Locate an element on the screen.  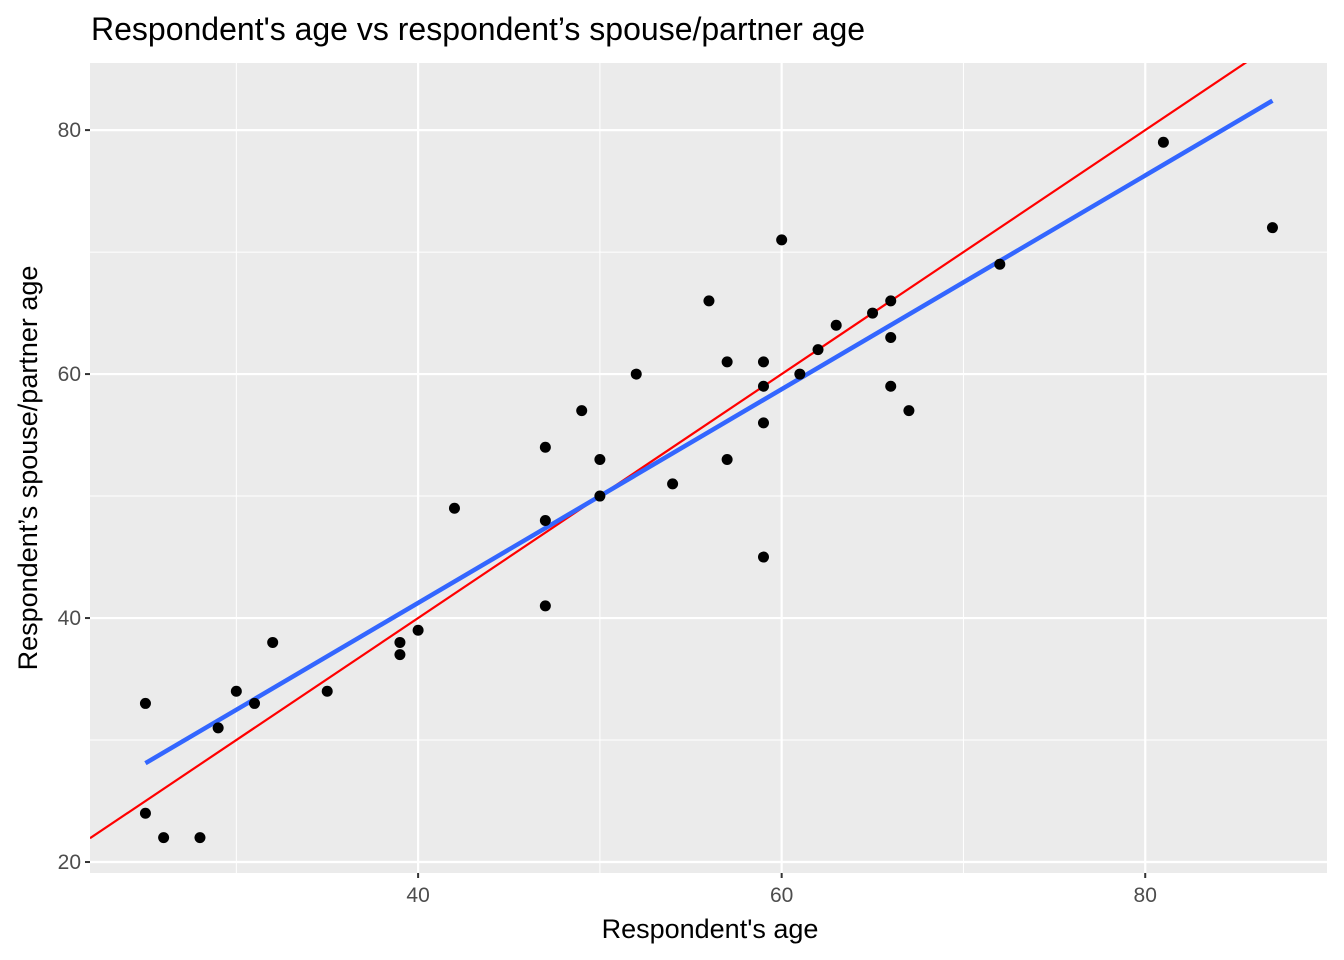
x-axis-label: Respondent's age is located at coordinates (710, 929).